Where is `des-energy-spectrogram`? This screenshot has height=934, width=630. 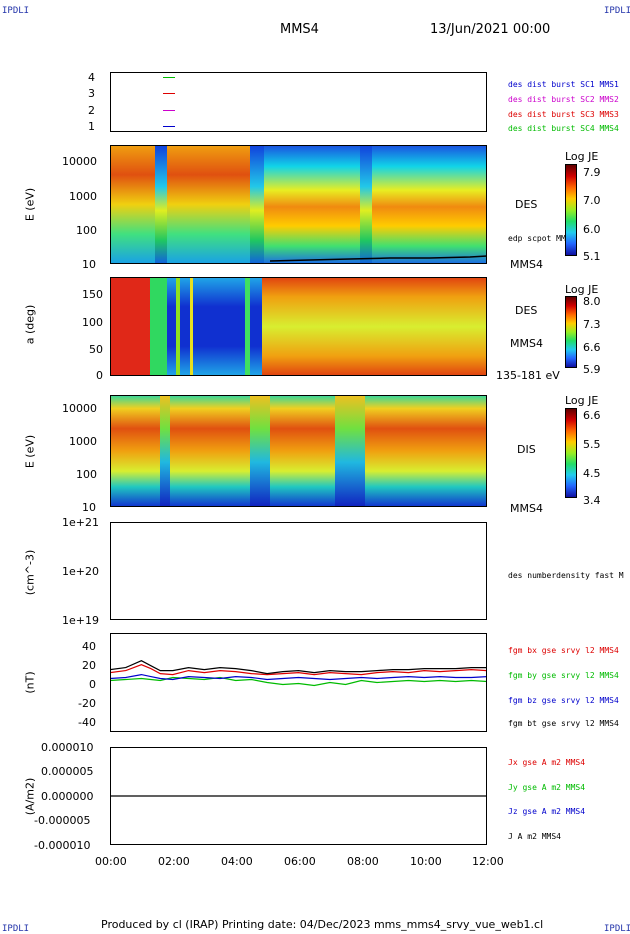 des-energy-spectrogram is located at coordinates (298, 204).